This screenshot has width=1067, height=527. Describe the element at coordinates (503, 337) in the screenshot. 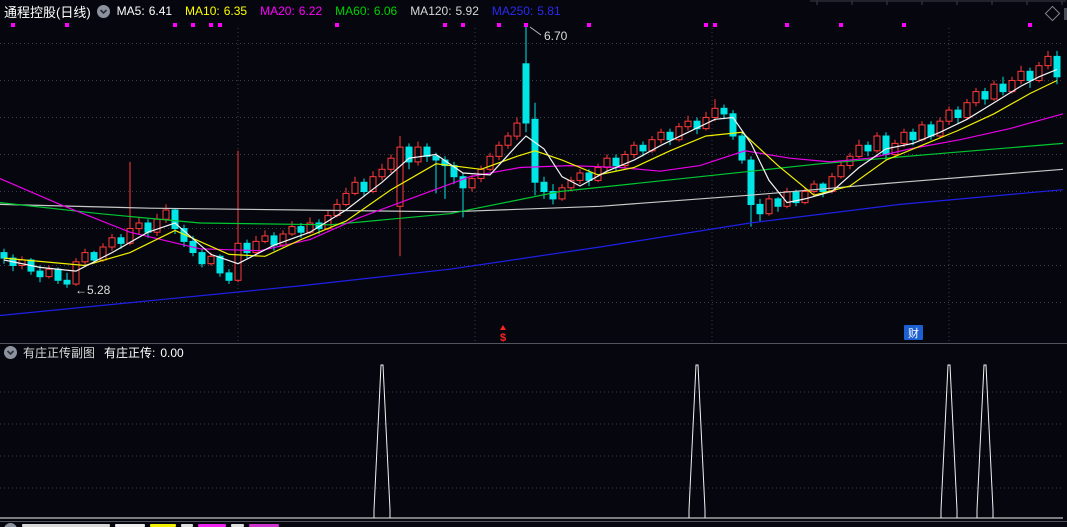

I see `dividend-marker: $` at that location.